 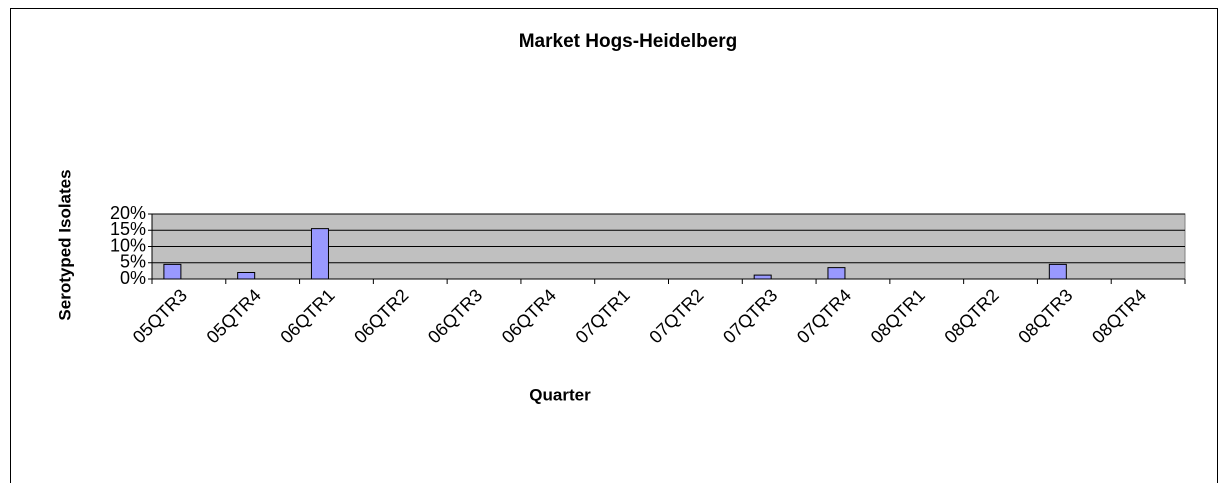 What do you see at coordinates (128, 213) in the screenshot?
I see `y-tick-label: 20%` at bounding box center [128, 213].